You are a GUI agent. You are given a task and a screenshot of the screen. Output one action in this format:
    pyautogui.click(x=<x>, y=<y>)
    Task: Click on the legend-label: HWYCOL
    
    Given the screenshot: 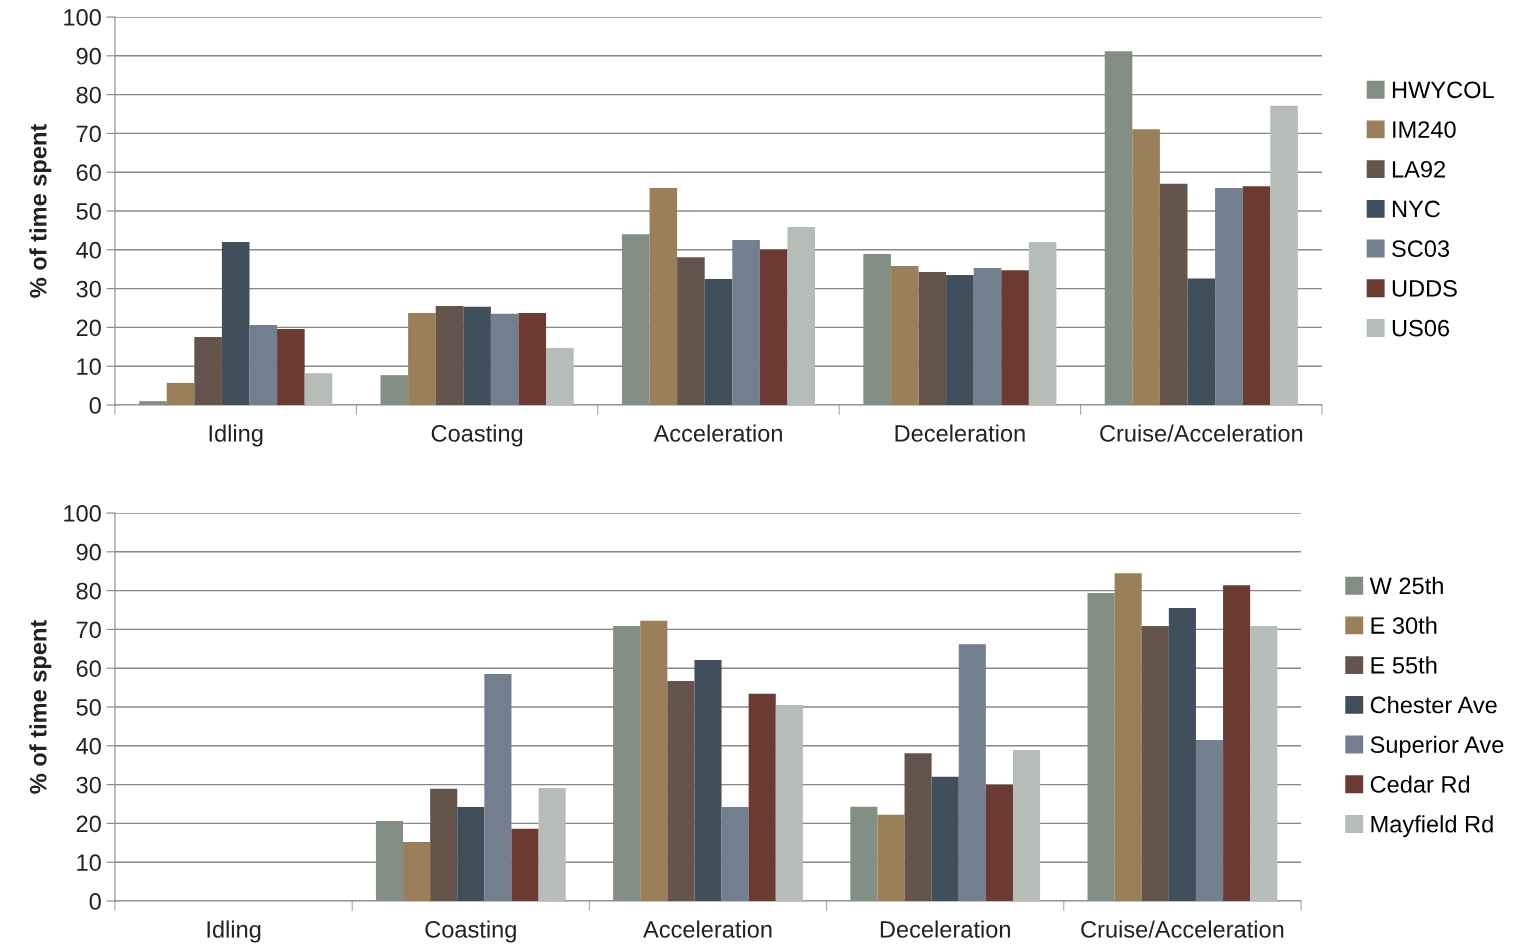 What is the action you would take?
    pyautogui.click(x=1443, y=90)
    